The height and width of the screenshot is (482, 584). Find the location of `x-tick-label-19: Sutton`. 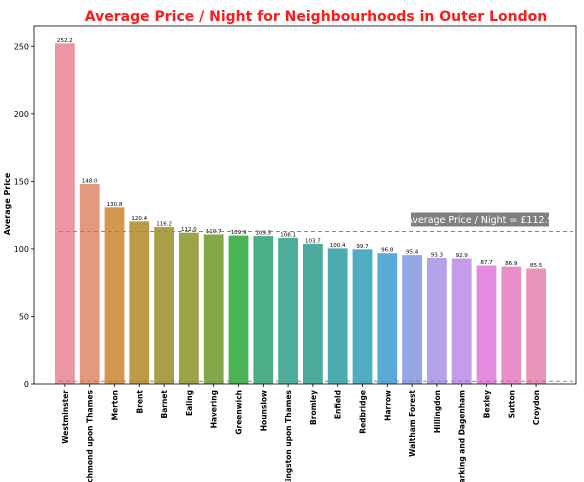

x-tick-label-19: Sutton is located at coordinates (511, 404).